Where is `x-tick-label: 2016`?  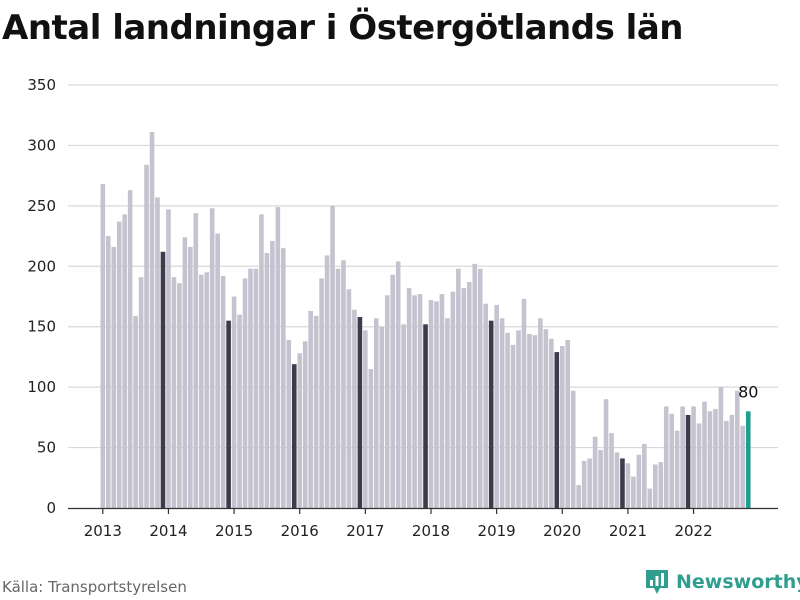 x-tick-label: 2016 is located at coordinates (300, 531).